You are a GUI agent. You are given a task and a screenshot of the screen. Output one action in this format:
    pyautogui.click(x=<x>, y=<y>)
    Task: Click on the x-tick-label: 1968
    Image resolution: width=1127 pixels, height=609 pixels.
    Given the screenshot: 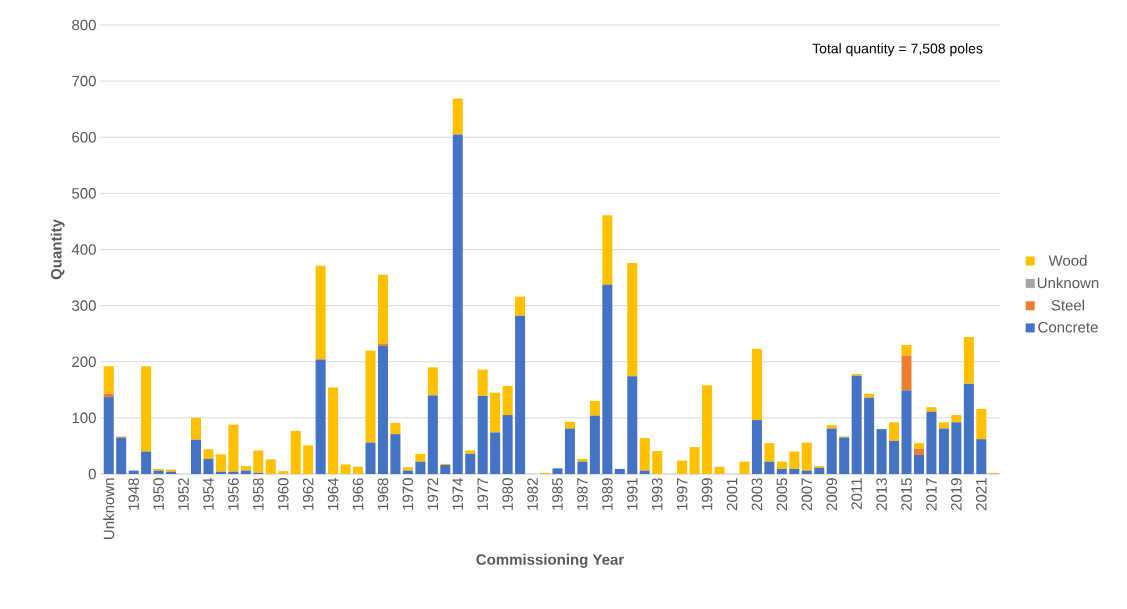 What is the action you would take?
    pyautogui.click(x=383, y=494)
    